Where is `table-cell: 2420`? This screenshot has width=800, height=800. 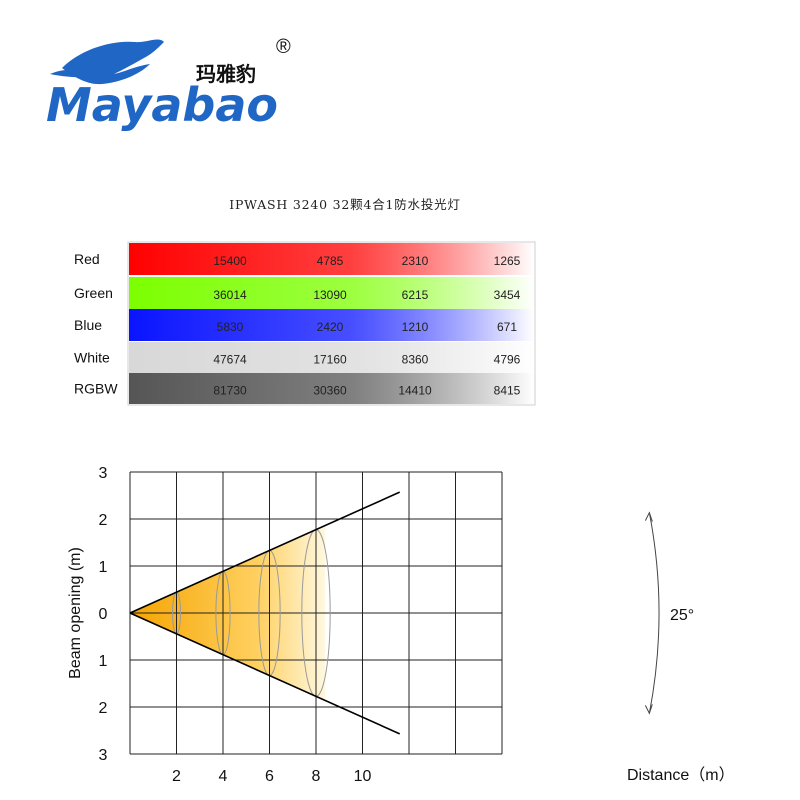
table-cell: 2420 is located at coordinates (330, 327).